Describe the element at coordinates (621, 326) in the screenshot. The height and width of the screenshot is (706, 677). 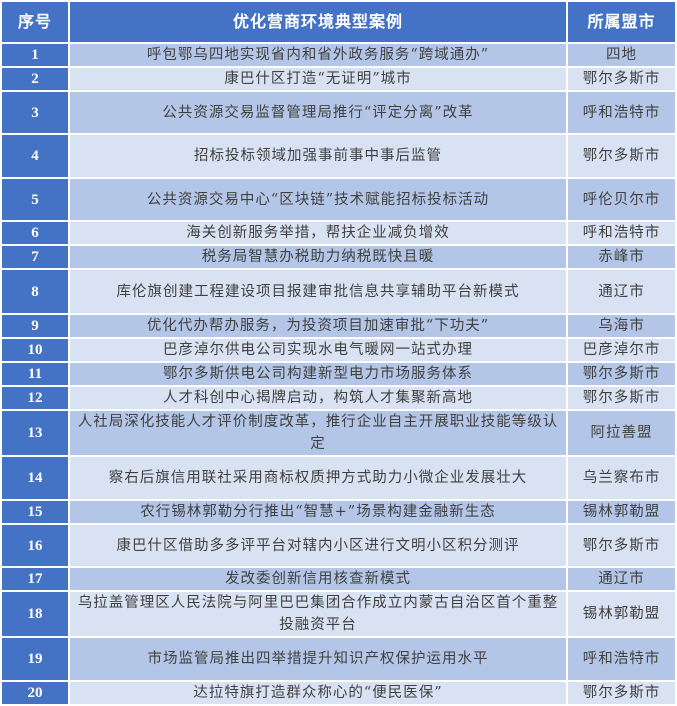
I see `city-name: 乌海市` at that location.